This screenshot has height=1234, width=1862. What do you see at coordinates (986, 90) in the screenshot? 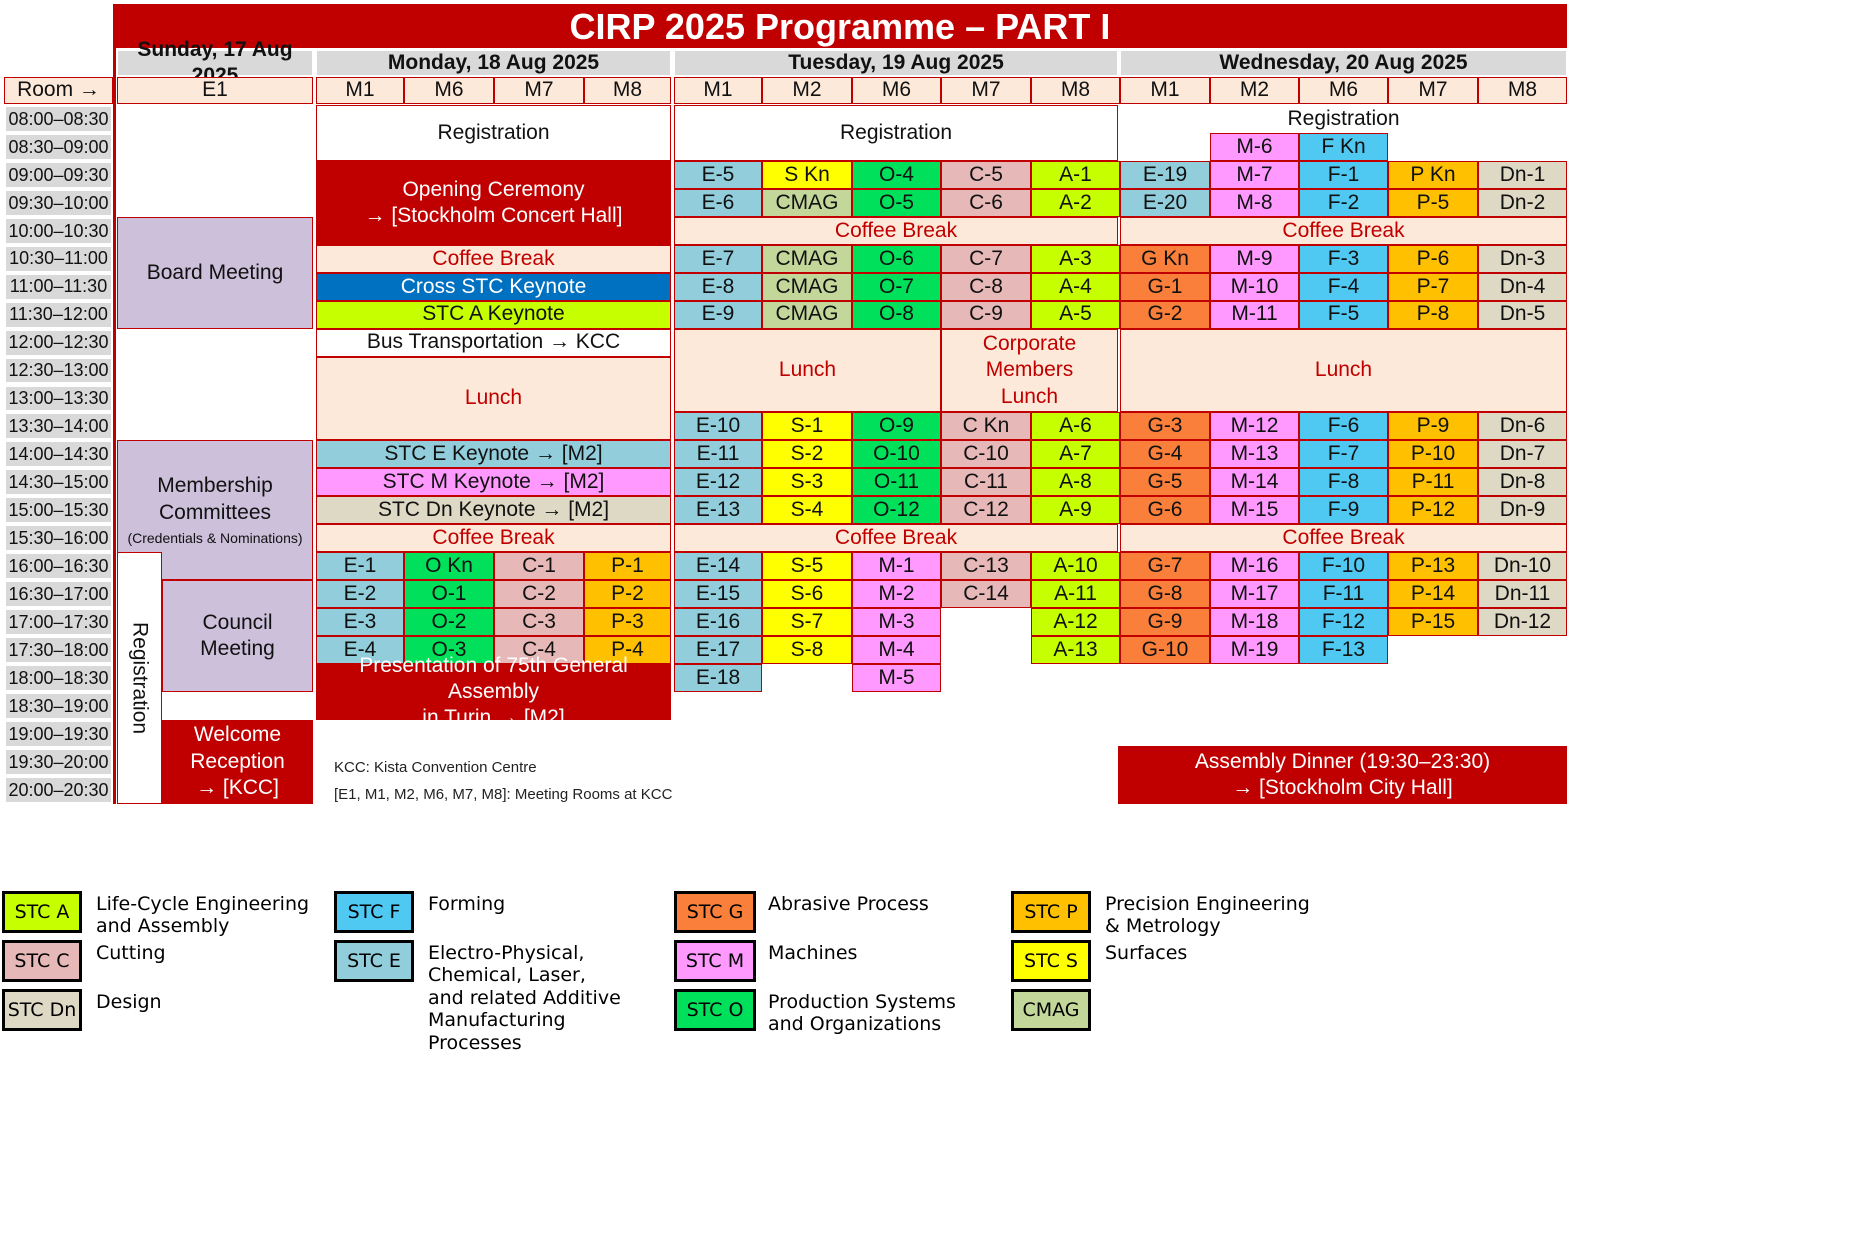
I see `room-tue-3: M7` at bounding box center [986, 90].